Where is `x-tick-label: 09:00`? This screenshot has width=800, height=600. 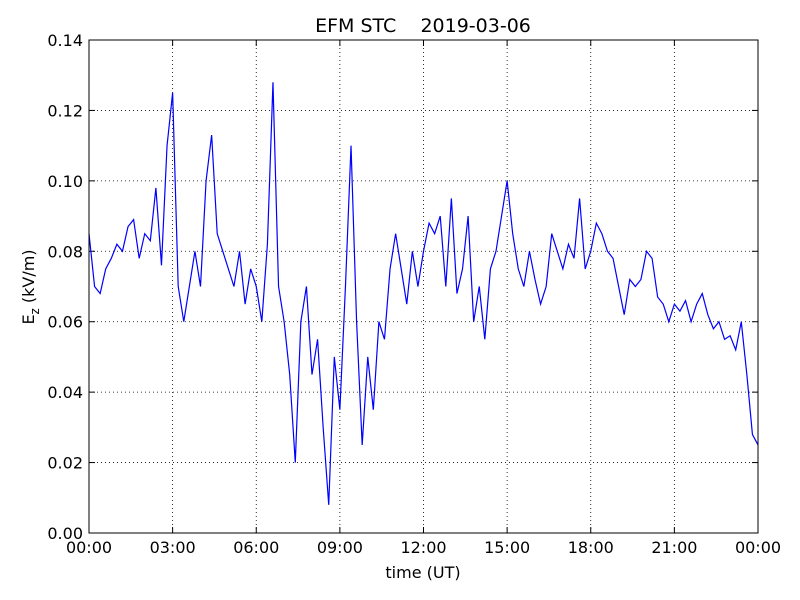
x-tick-label: 09:00 is located at coordinates (340, 547).